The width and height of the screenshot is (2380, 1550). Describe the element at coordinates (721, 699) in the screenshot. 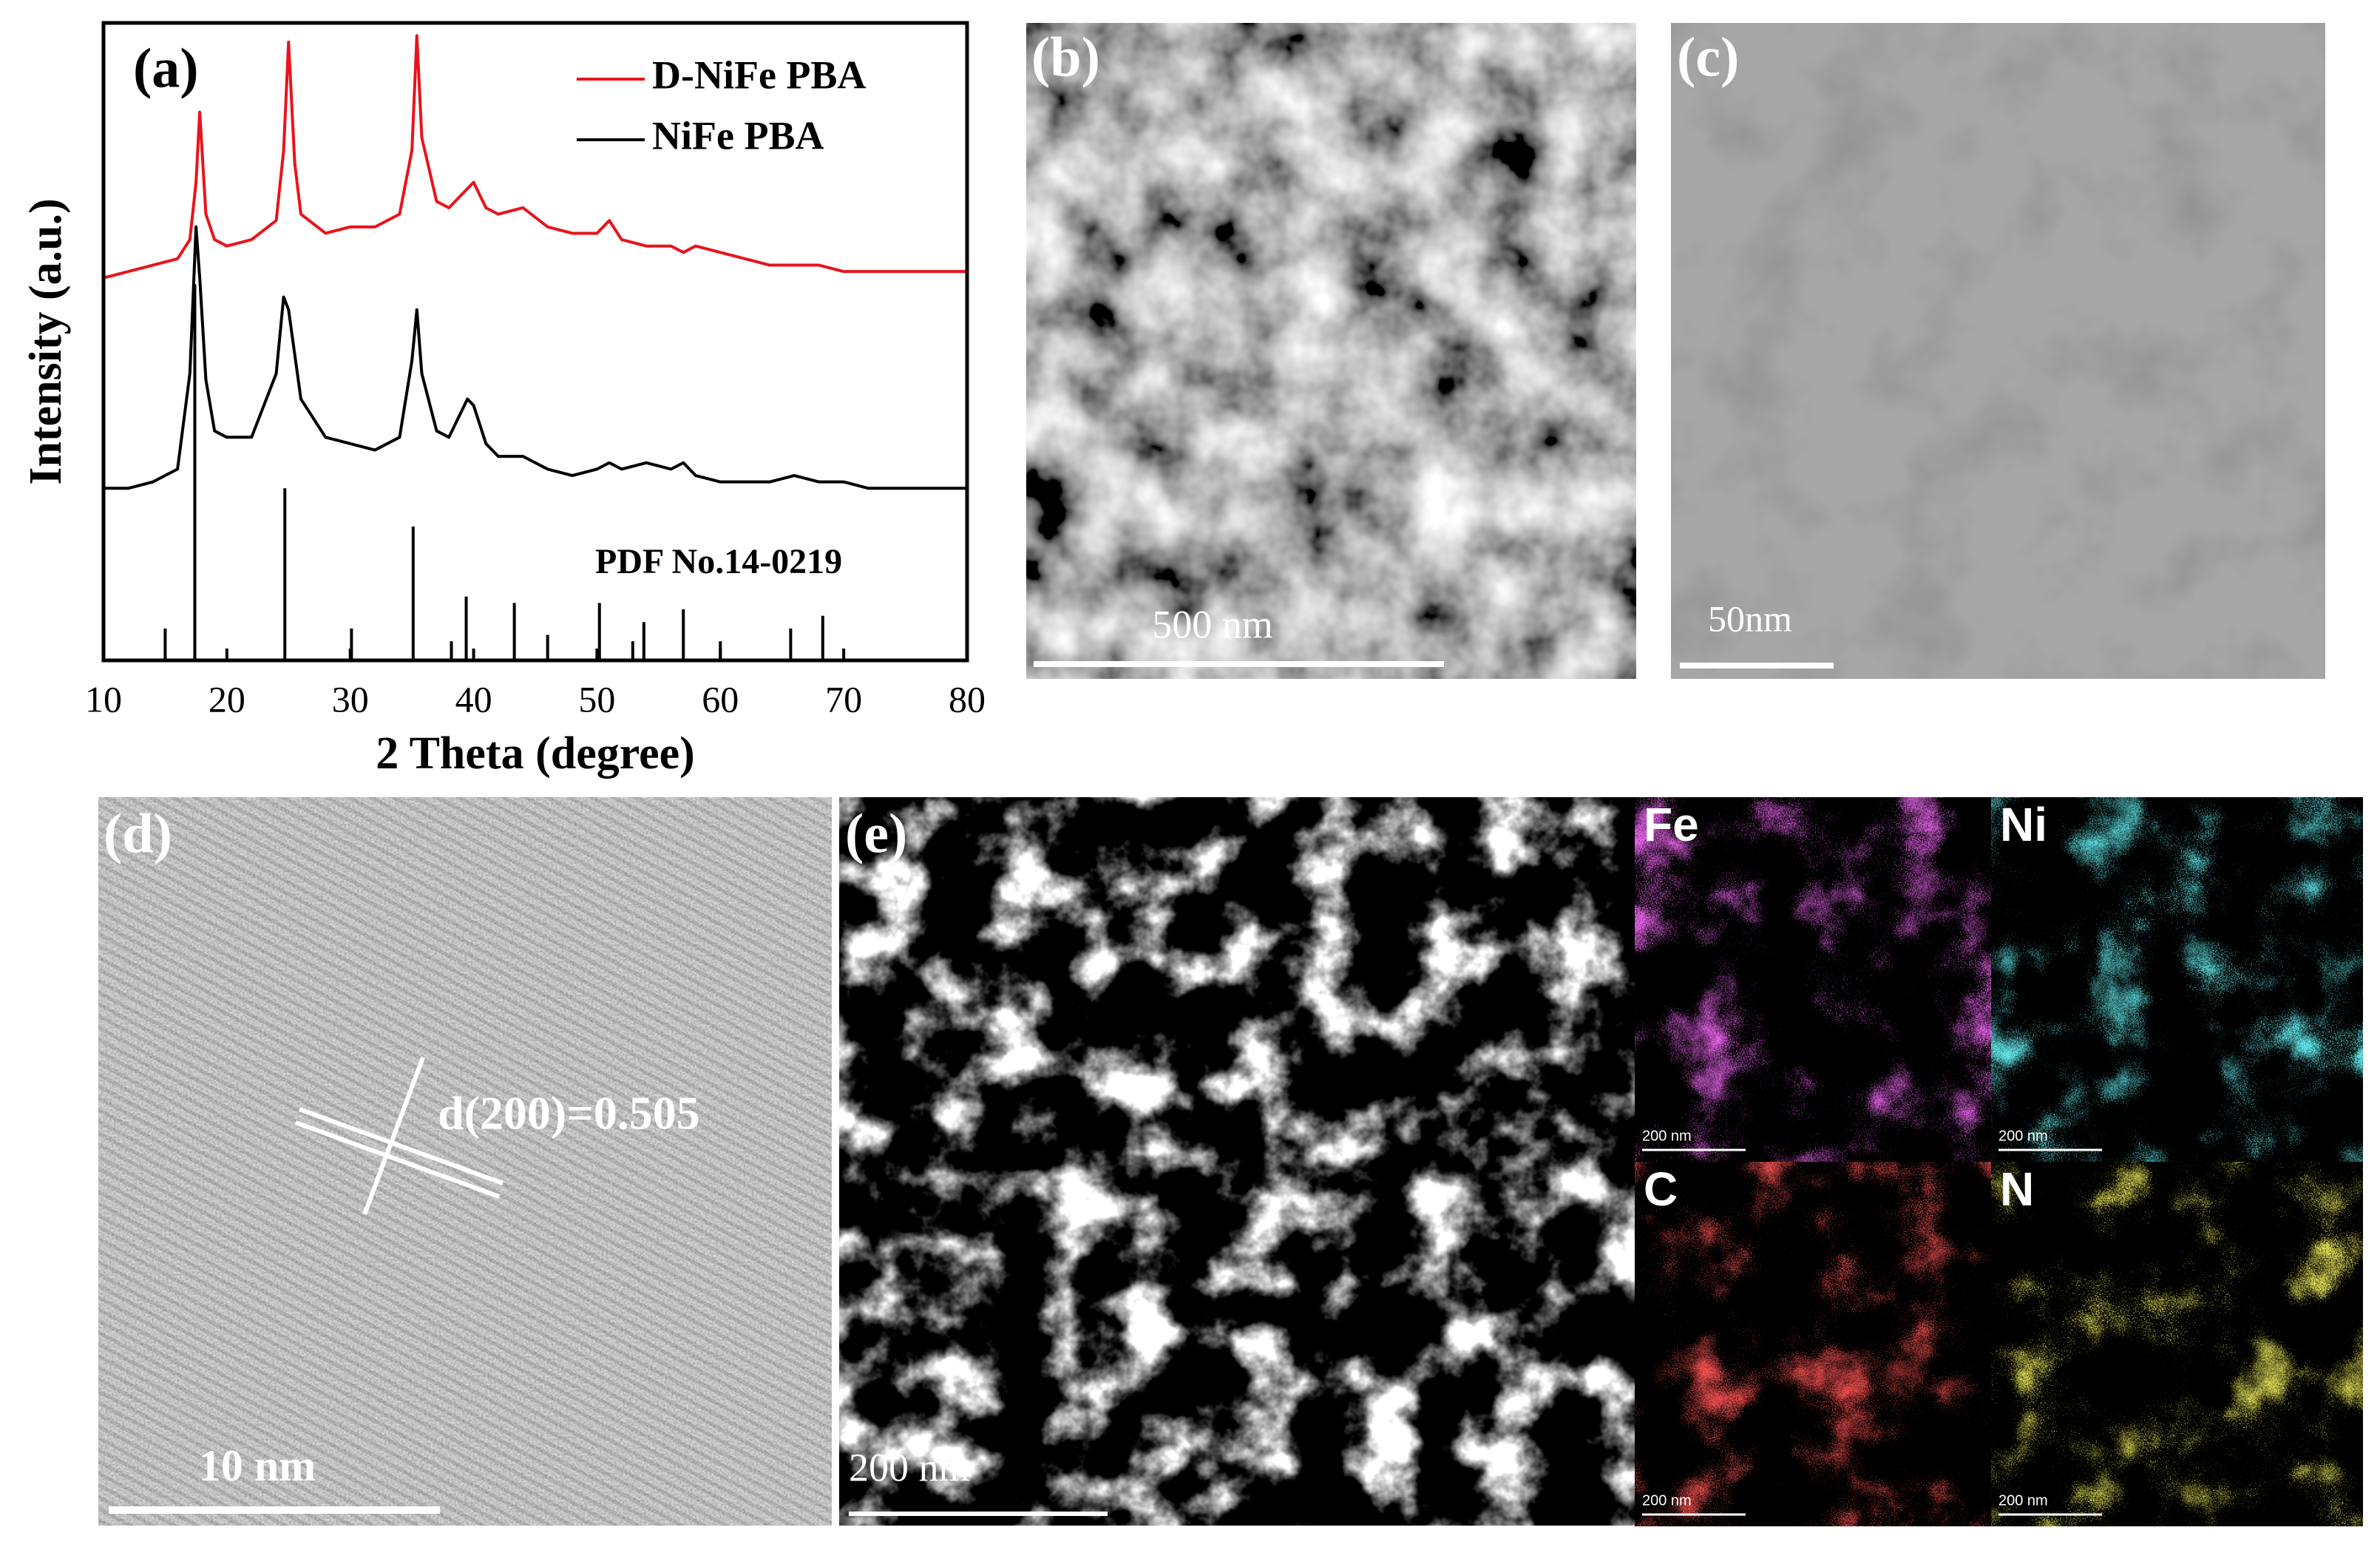

I see `x-tick-label: 60` at that location.